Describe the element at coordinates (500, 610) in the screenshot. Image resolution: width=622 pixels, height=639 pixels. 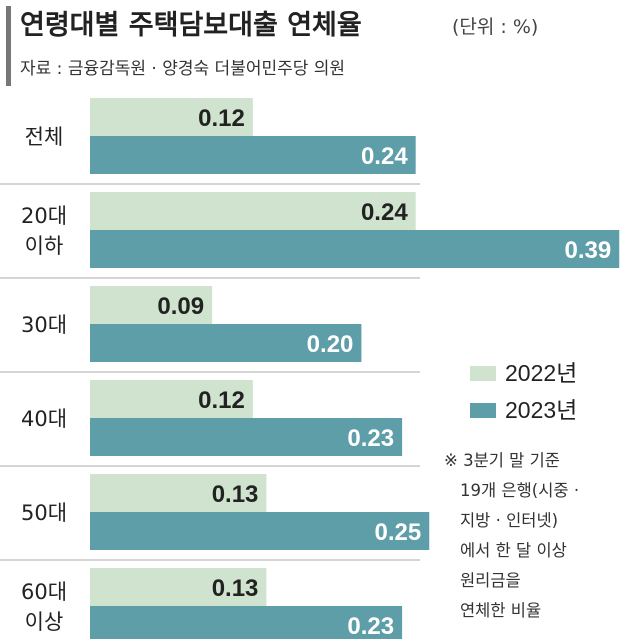
I see `note-line-6: 연체한 비율` at that location.